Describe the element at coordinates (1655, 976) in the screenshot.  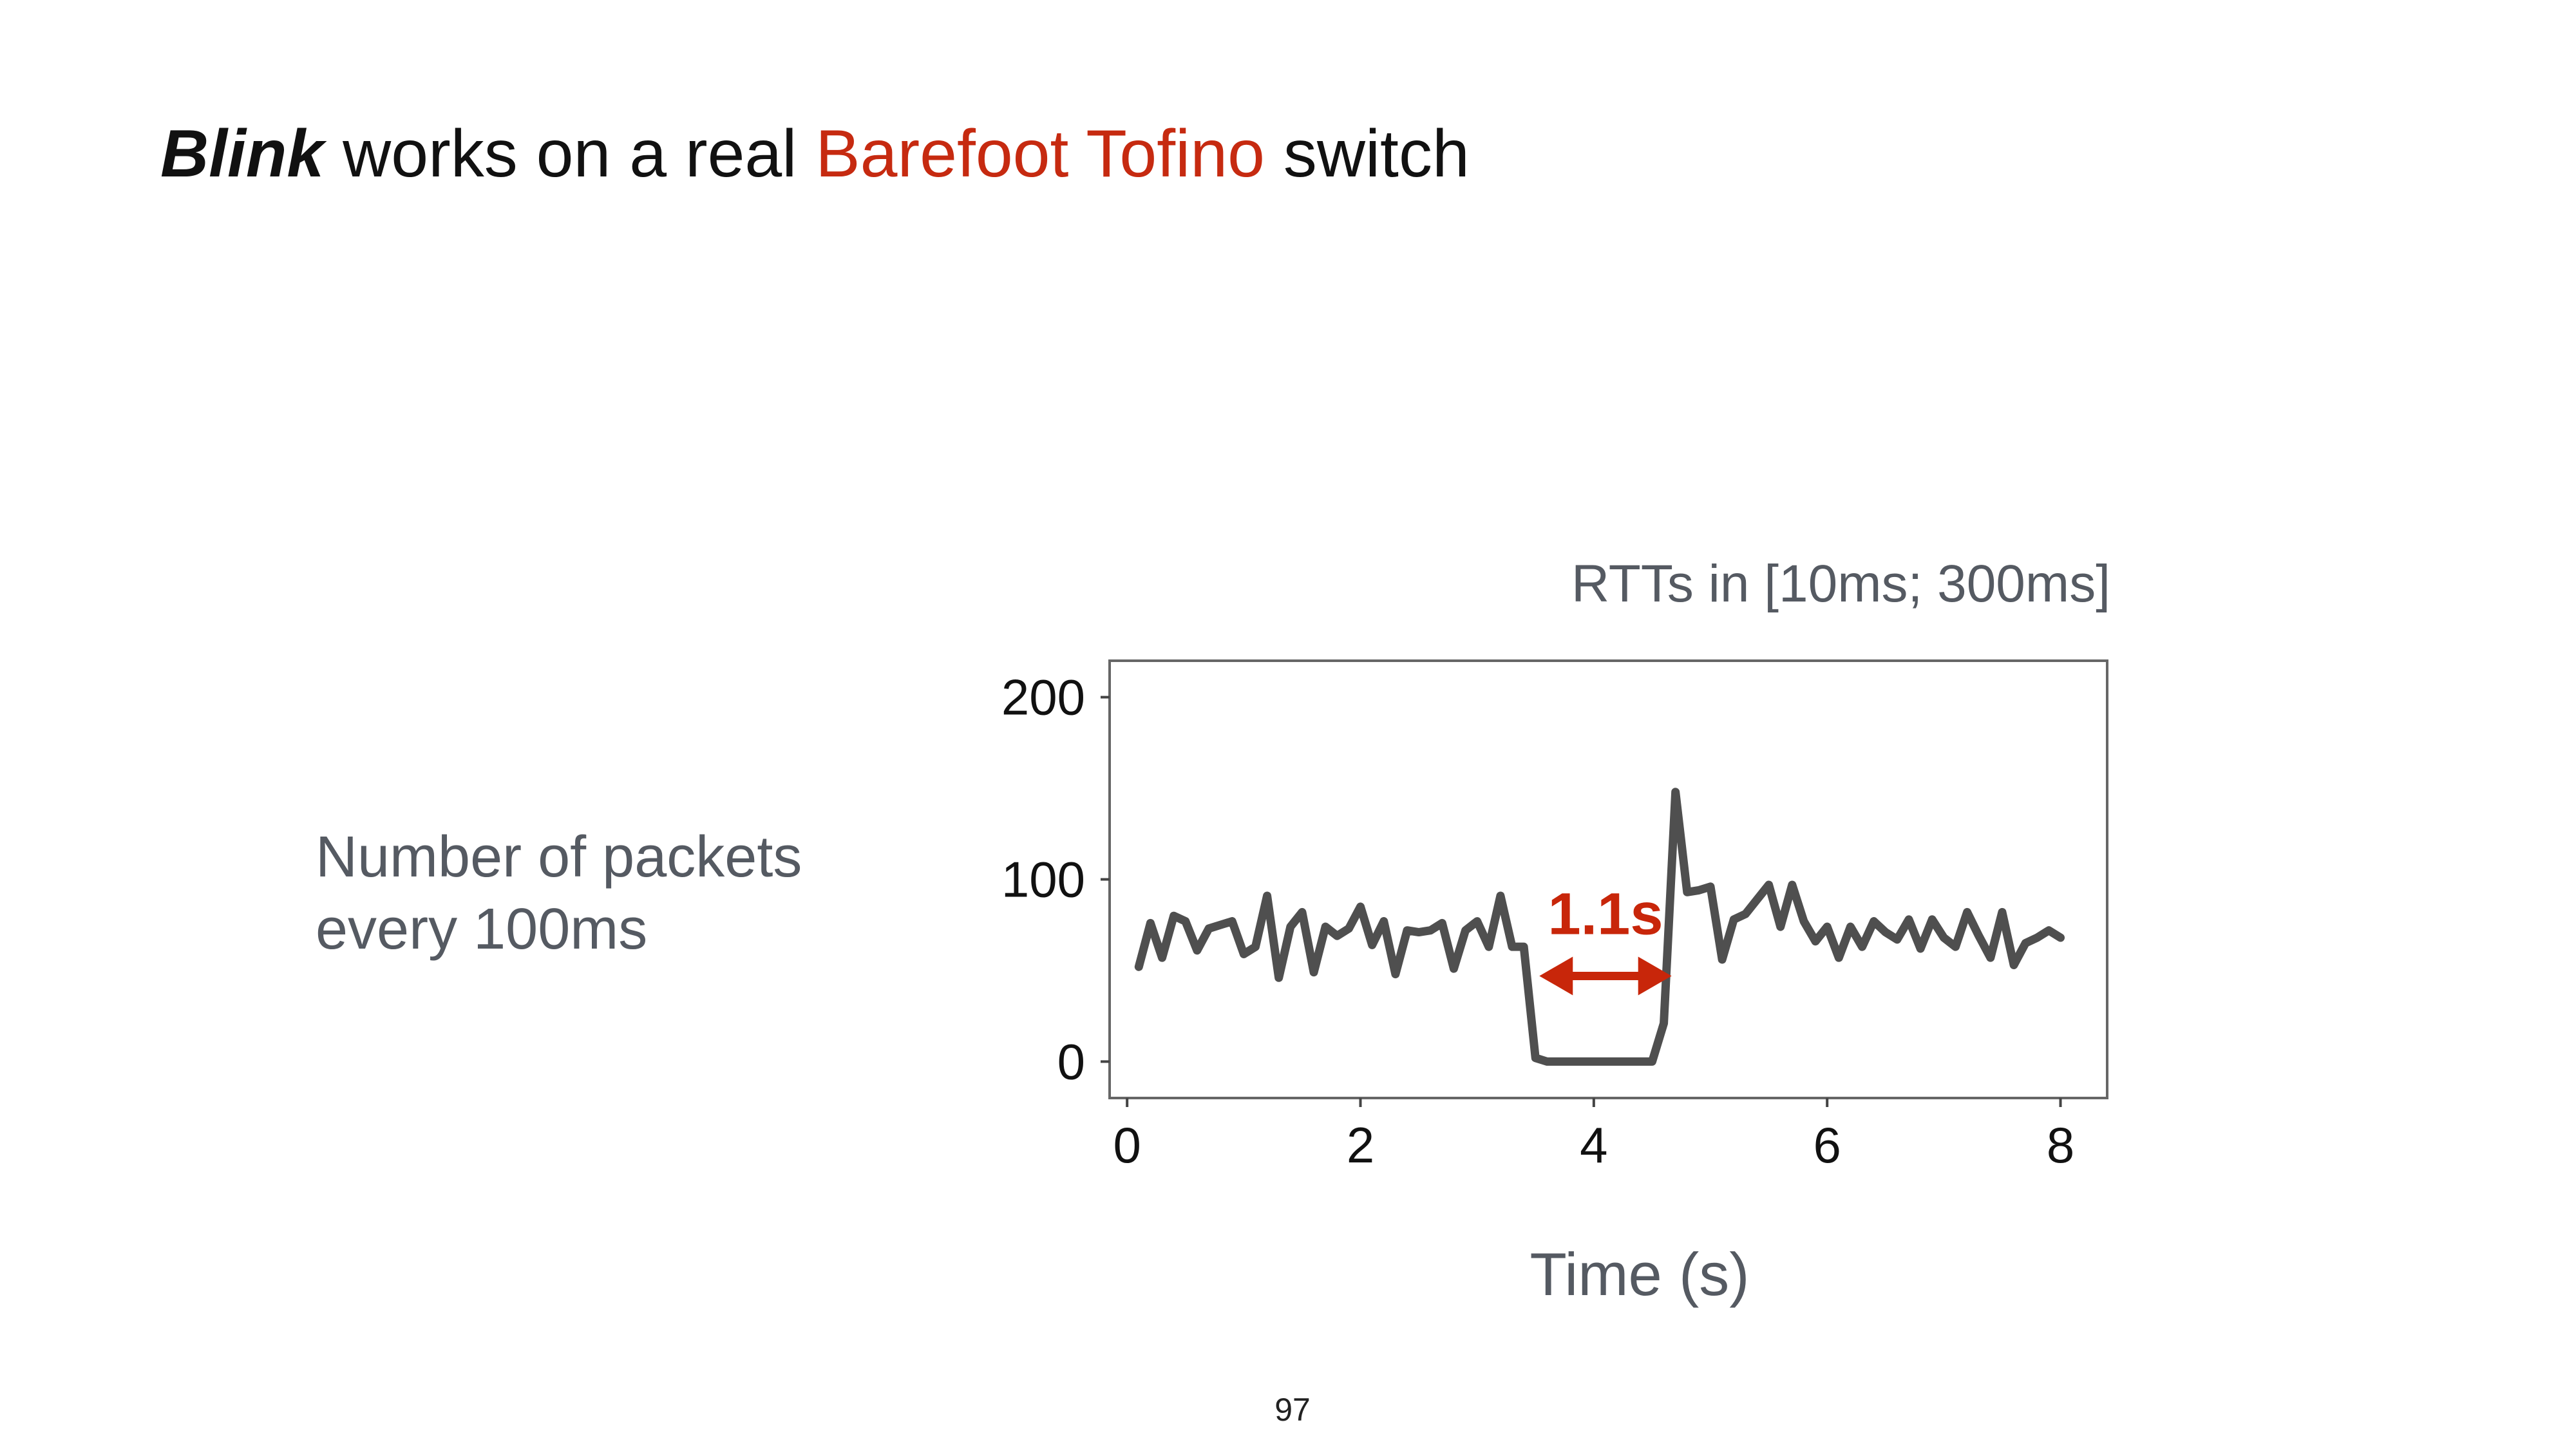
I see `arrow-right-head-icon` at that location.